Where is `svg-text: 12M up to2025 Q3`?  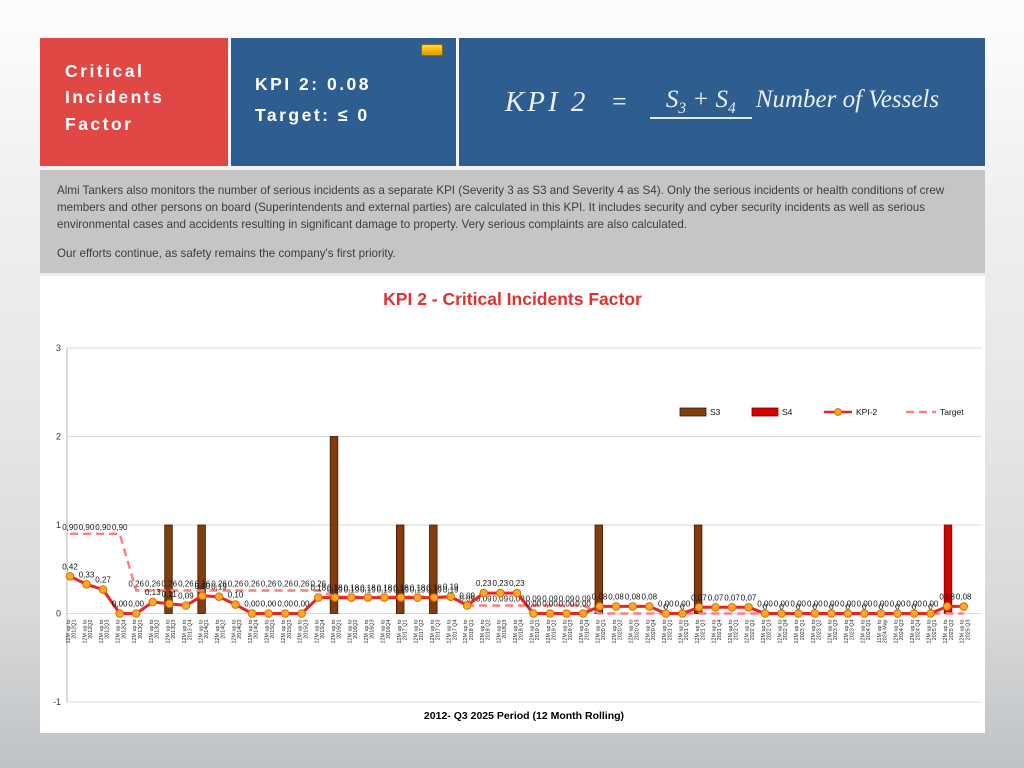
svg-text: 12M up to2025 Q3 is located at coordinates (966, 632).